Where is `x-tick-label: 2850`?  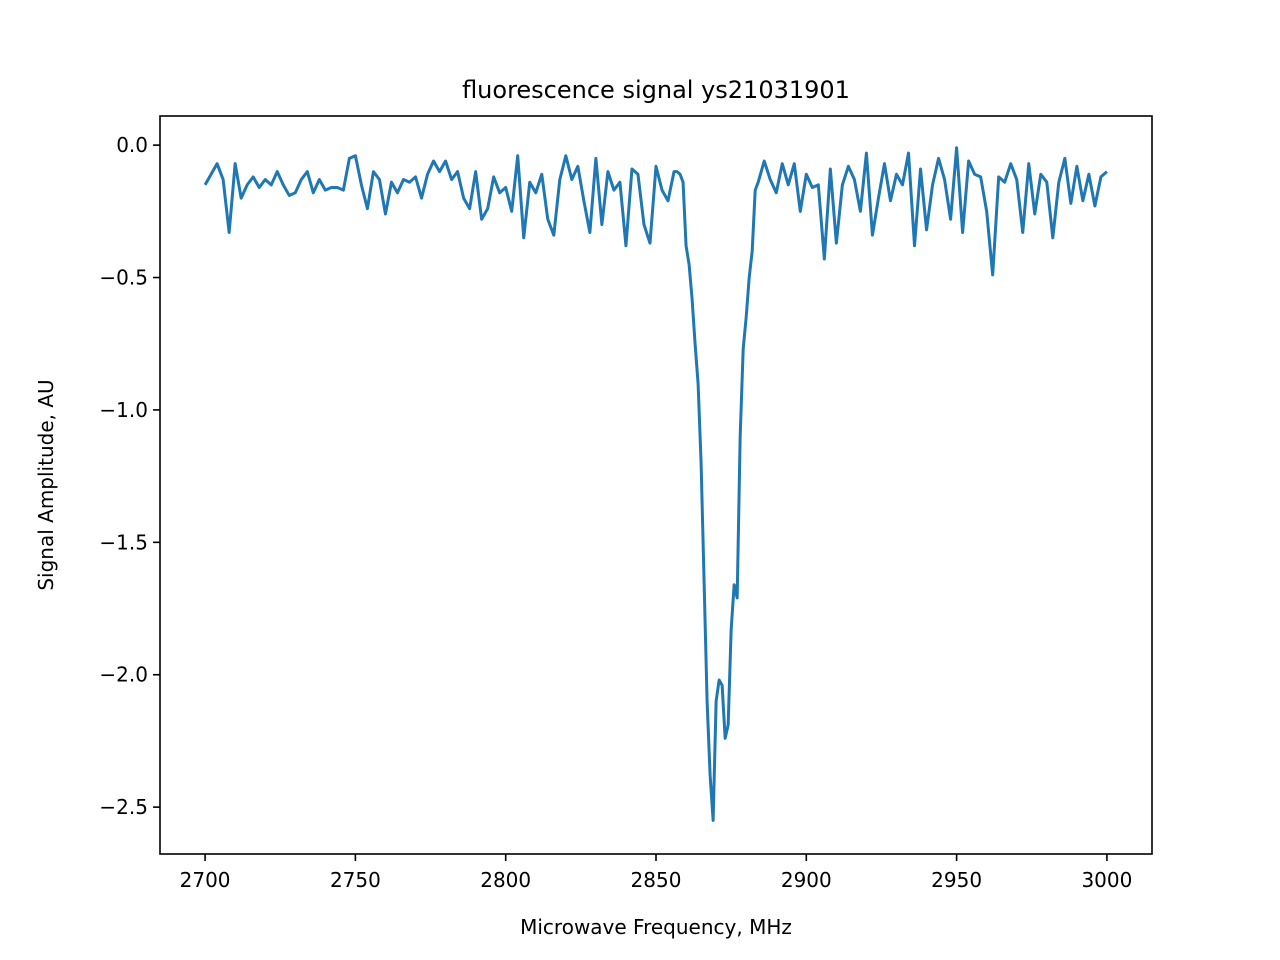
x-tick-label: 2850 is located at coordinates (656, 880).